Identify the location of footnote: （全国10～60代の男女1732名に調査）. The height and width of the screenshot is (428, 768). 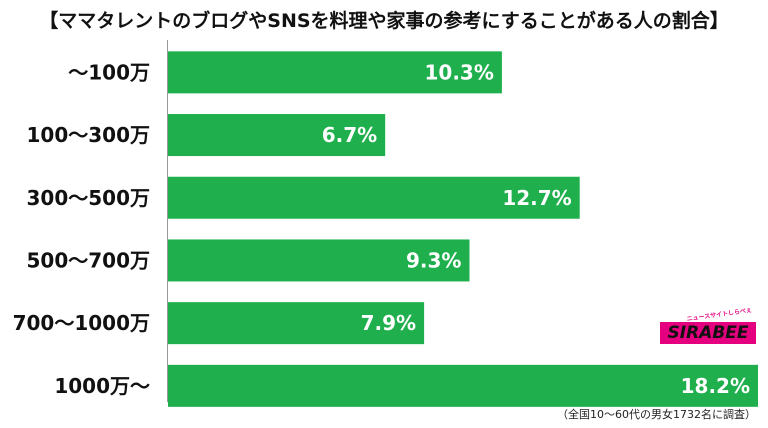
(656, 414).